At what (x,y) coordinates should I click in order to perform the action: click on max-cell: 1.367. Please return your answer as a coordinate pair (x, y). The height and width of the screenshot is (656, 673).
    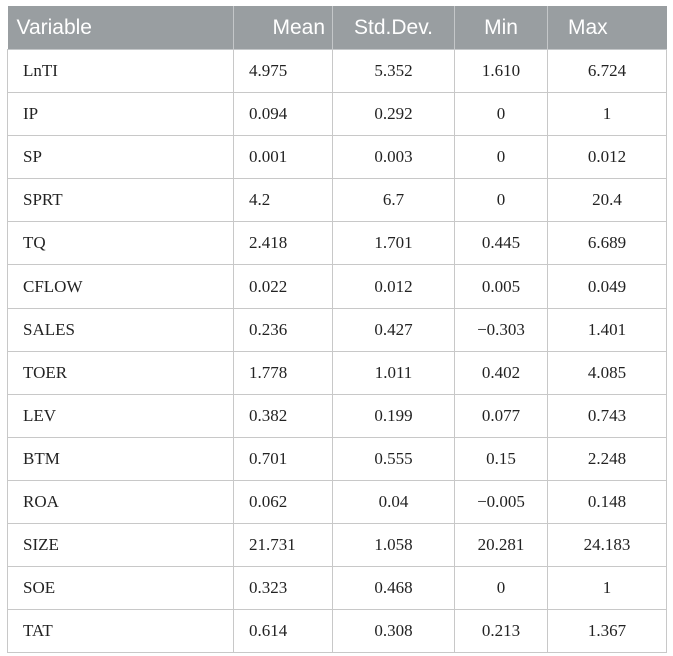
    Looking at the image, I should click on (607, 631).